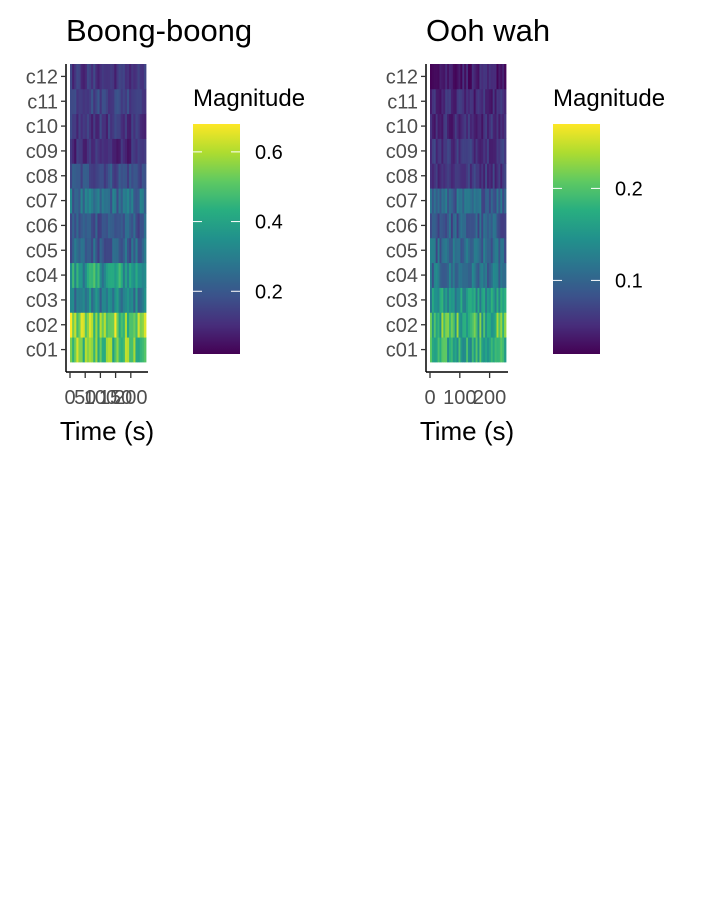 The image size is (720, 921). What do you see at coordinates (402, 251) in the screenshot?
I see `y-tick-label: c05` at bounding box center [402, 251].